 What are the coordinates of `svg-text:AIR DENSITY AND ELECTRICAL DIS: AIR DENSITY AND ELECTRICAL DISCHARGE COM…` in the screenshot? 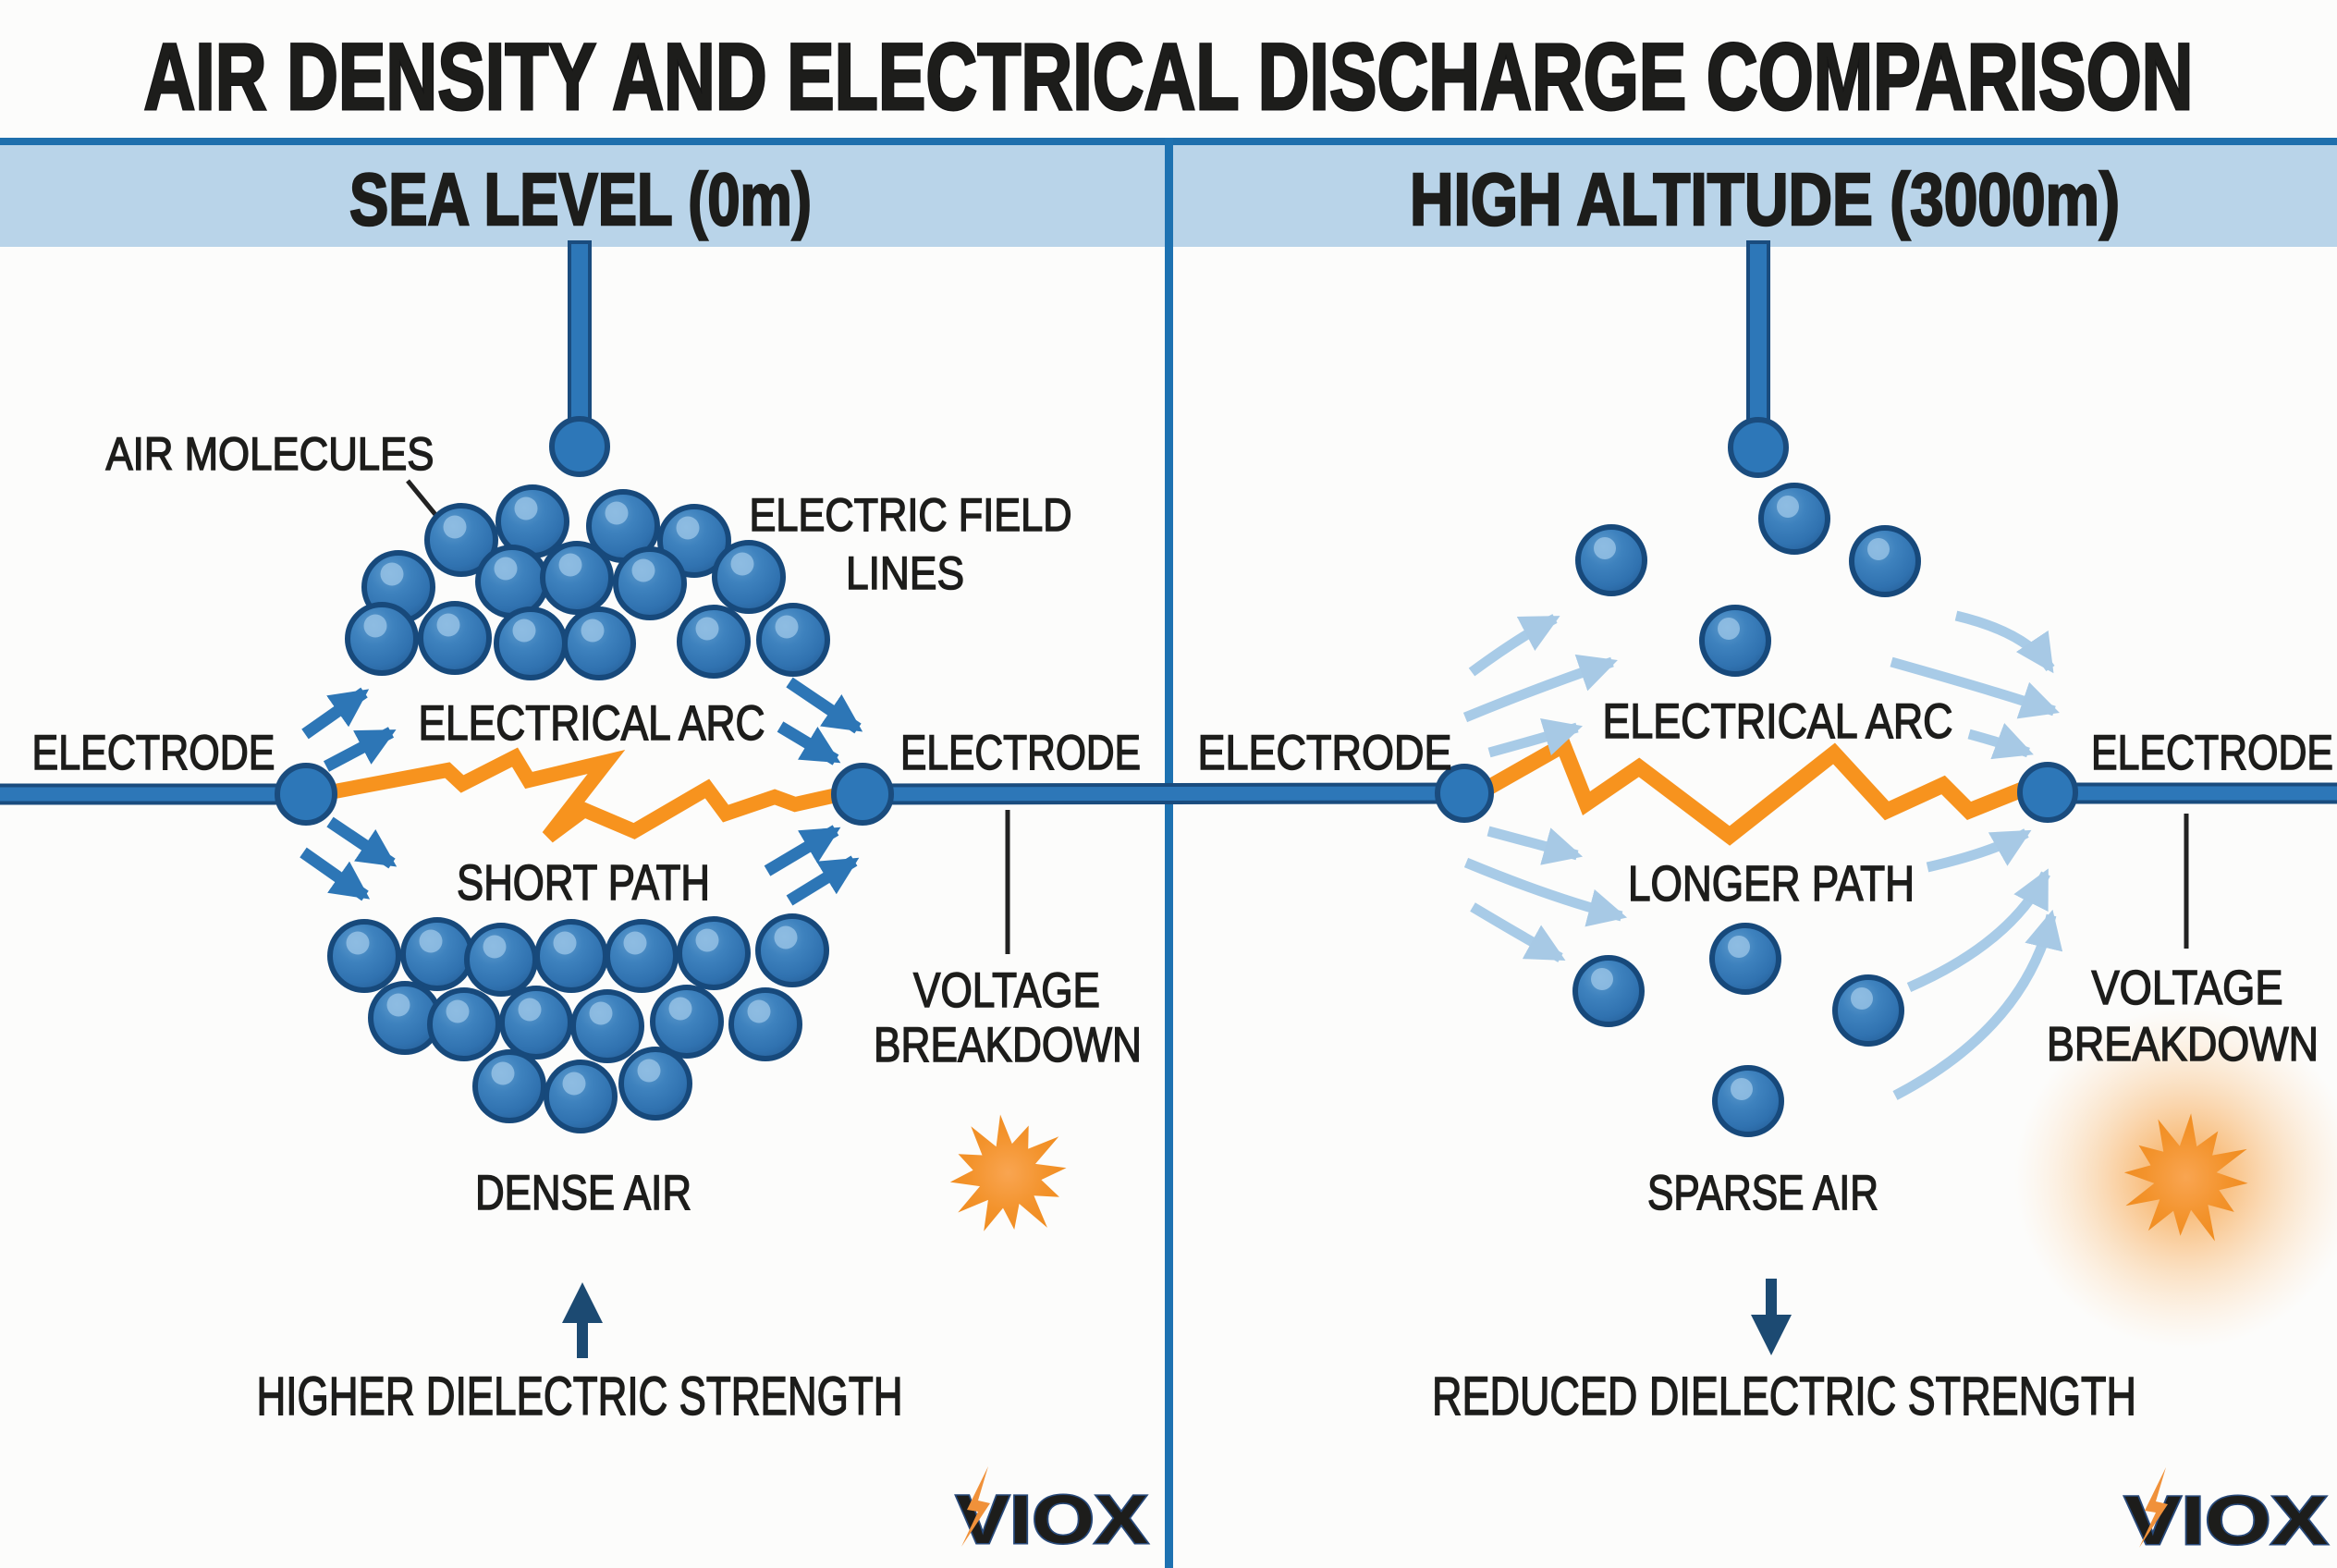 It's located at (1169, 76).